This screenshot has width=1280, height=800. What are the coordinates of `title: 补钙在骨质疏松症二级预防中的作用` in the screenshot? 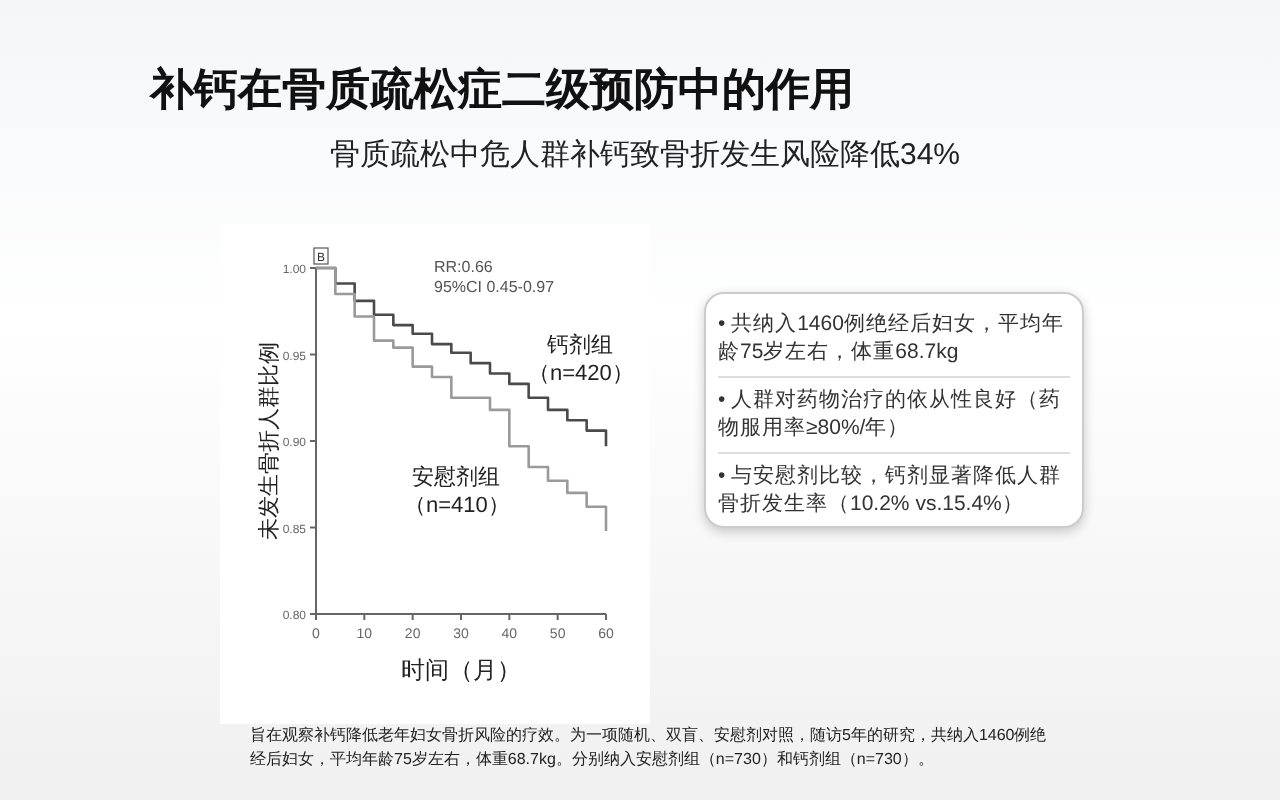 It's located at (502, 91).